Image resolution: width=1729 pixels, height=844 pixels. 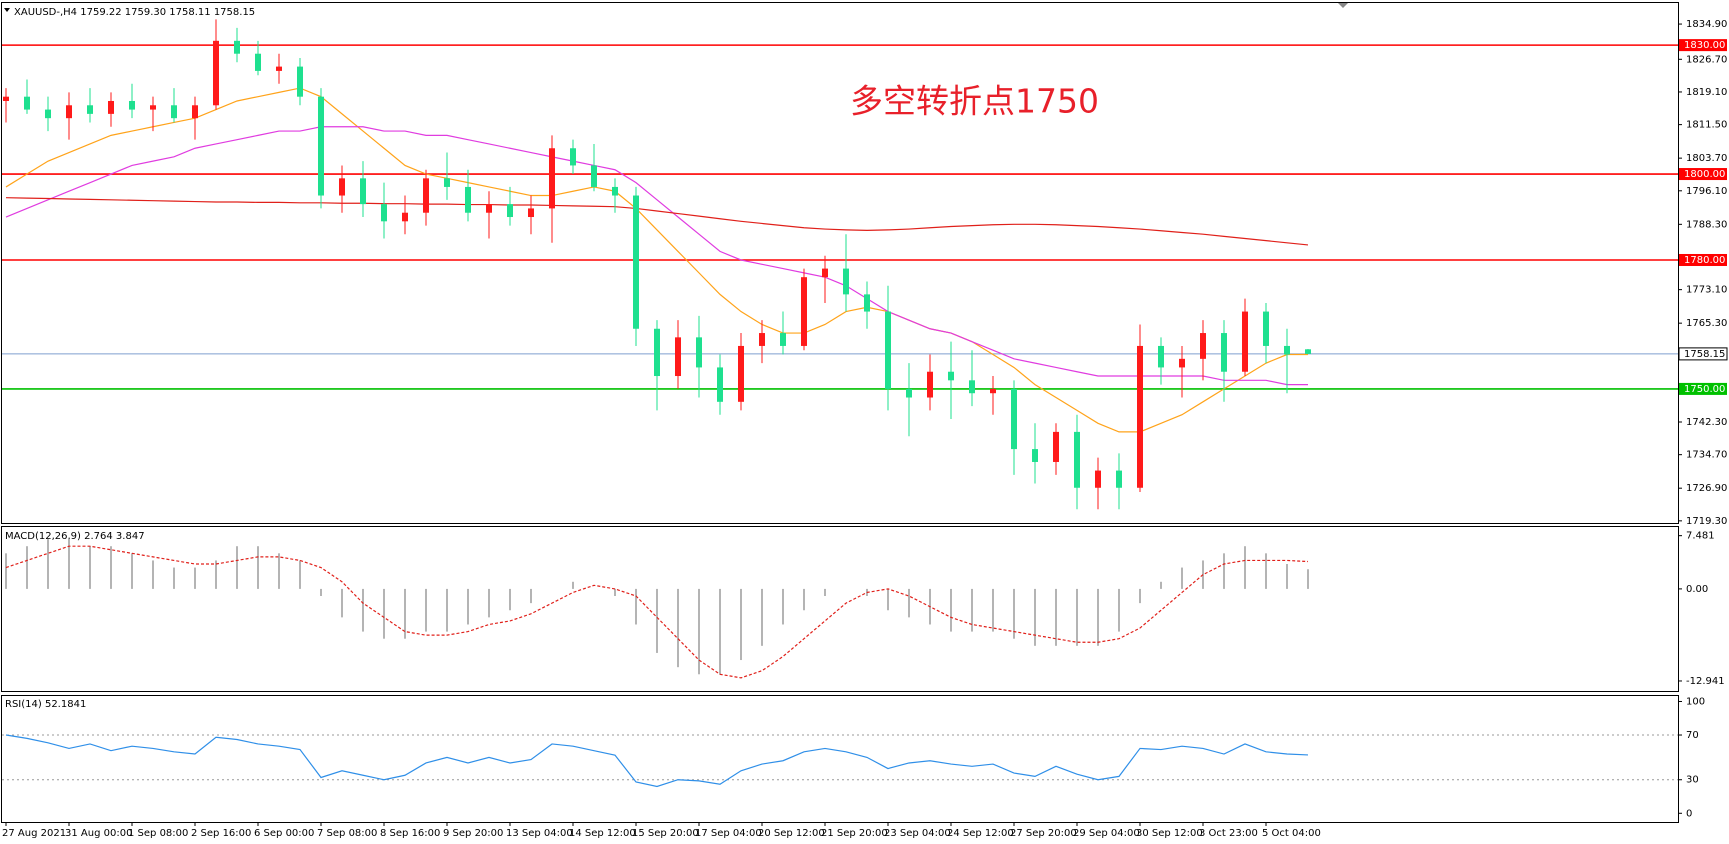 What do you see at coordinates (1169, 833) in the screenshot?
I see `x-tick-label: 30 Sep 12:00` at bounding box center [1169, 833].